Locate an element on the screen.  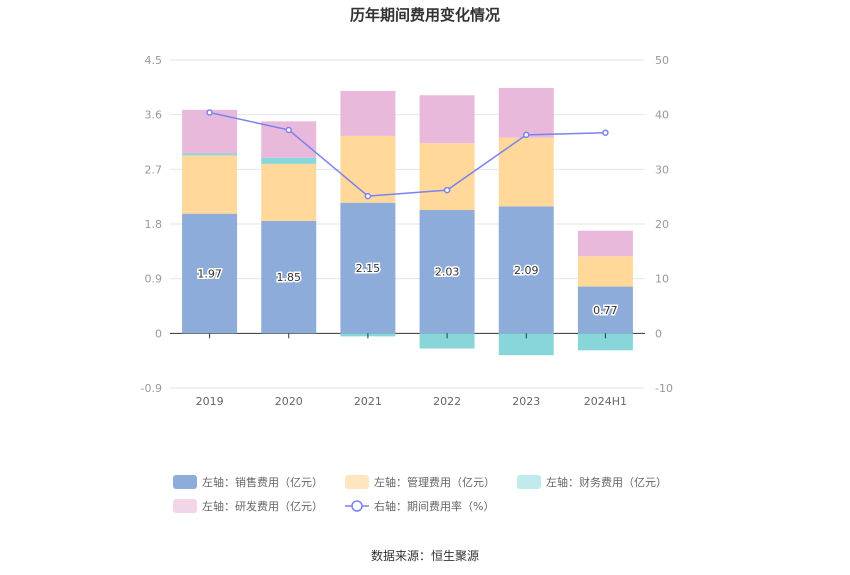
legend-line-marker is located at coordinates (357, 506).